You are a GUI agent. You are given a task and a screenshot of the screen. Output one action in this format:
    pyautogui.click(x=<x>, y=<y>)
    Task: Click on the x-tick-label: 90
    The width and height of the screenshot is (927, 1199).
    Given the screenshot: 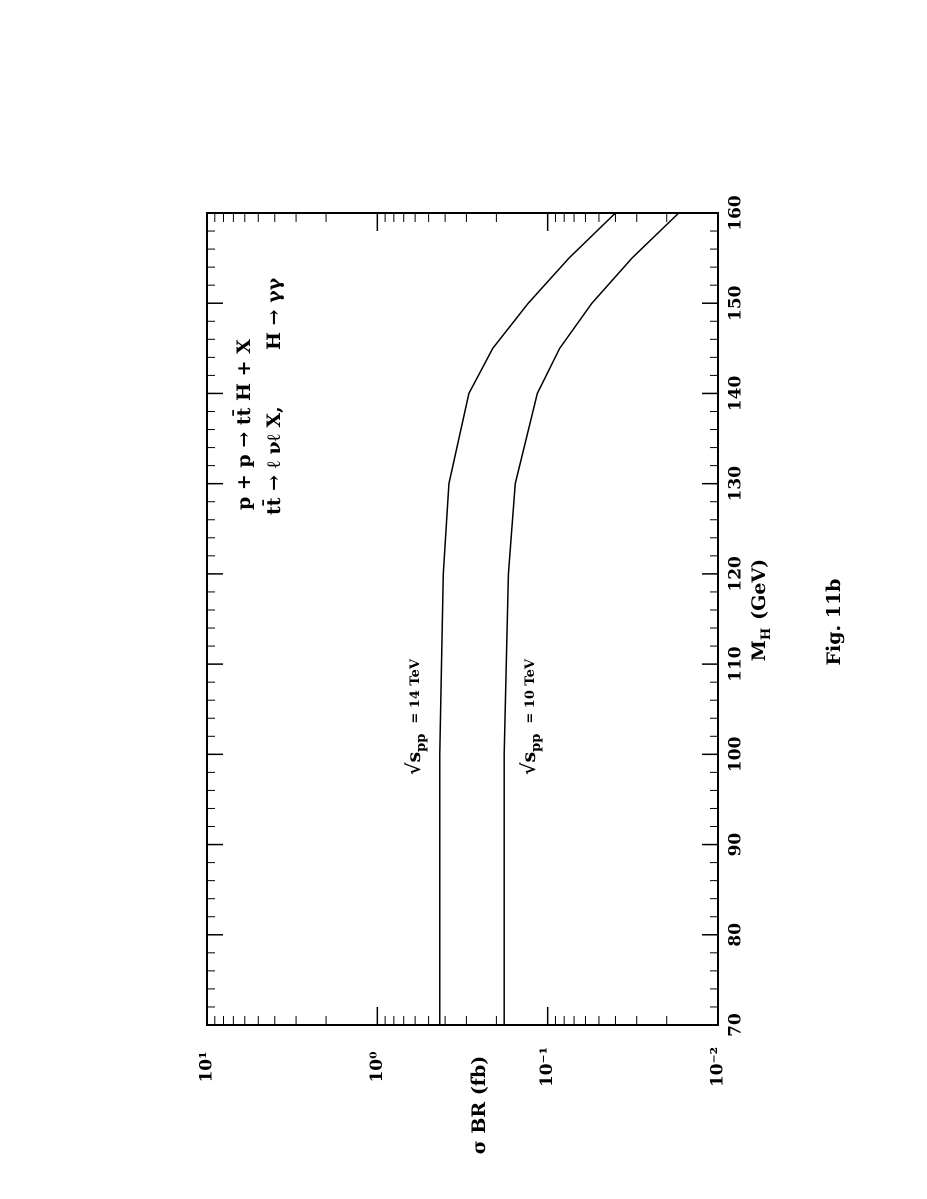 What is the action you would take?
    pyautogui.click(x=736, y=845)
    